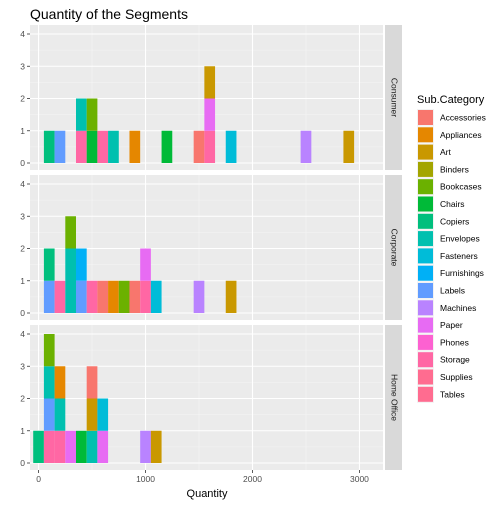  I want to click on x-tick-label: 0, so click(38, 479).